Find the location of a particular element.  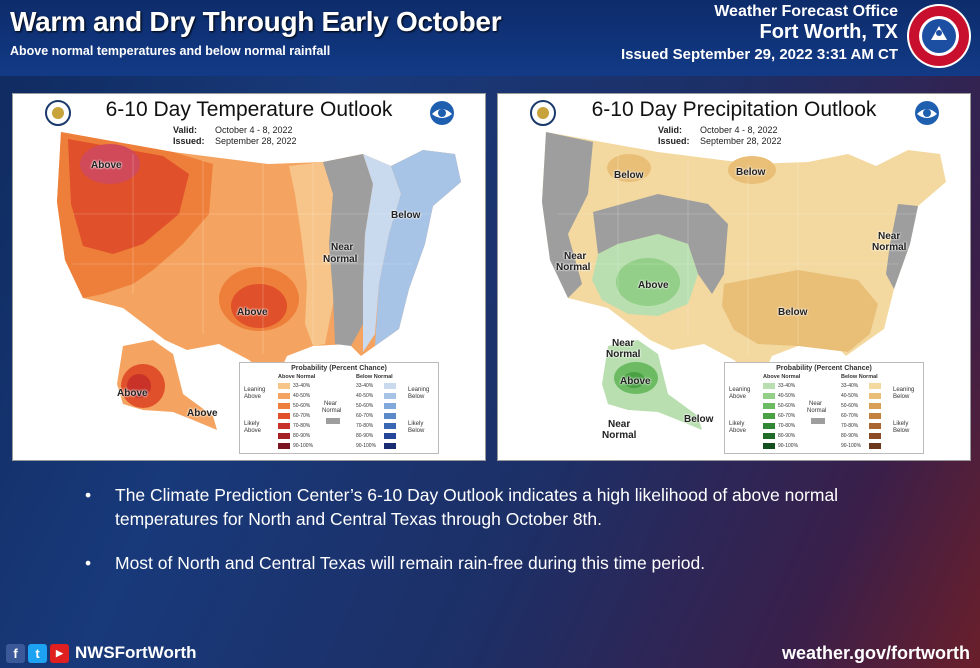

map-label-below-ne: Below is located at coordinates (406, 215).